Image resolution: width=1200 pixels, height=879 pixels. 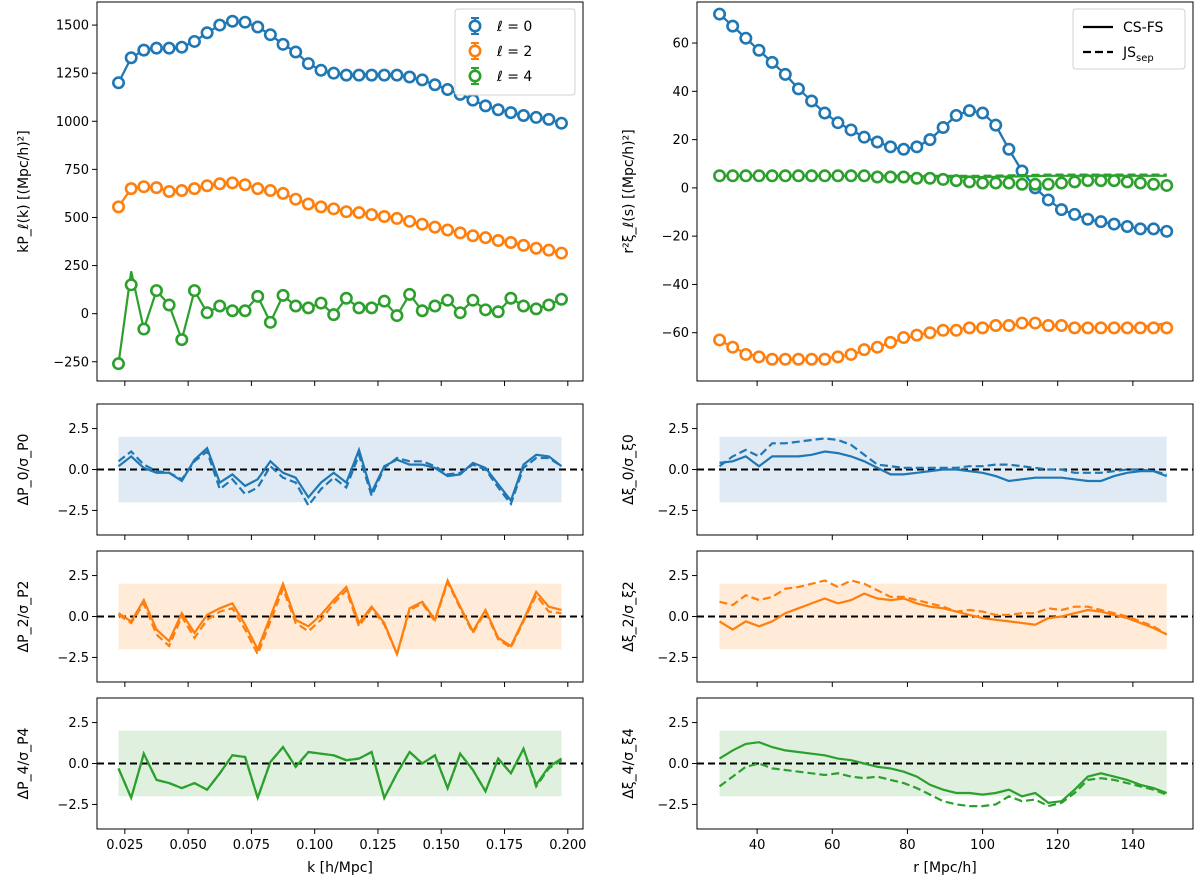 What do you see at coordinates (1132, 845) in the screenshot?
I see `xi-res-4-xtick-label: 140` at bounding box center [1132, 845].